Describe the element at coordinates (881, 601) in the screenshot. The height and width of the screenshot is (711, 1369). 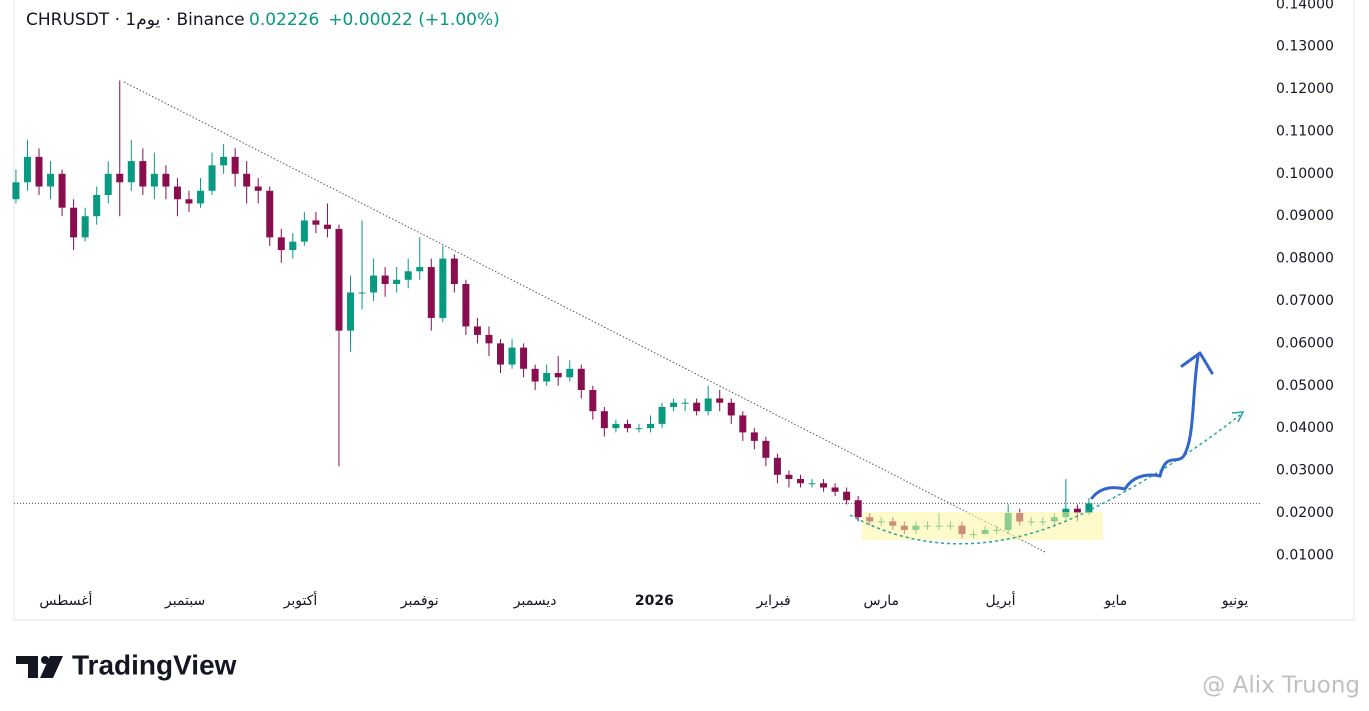
I see `x-tick-label: مارس` at that location.